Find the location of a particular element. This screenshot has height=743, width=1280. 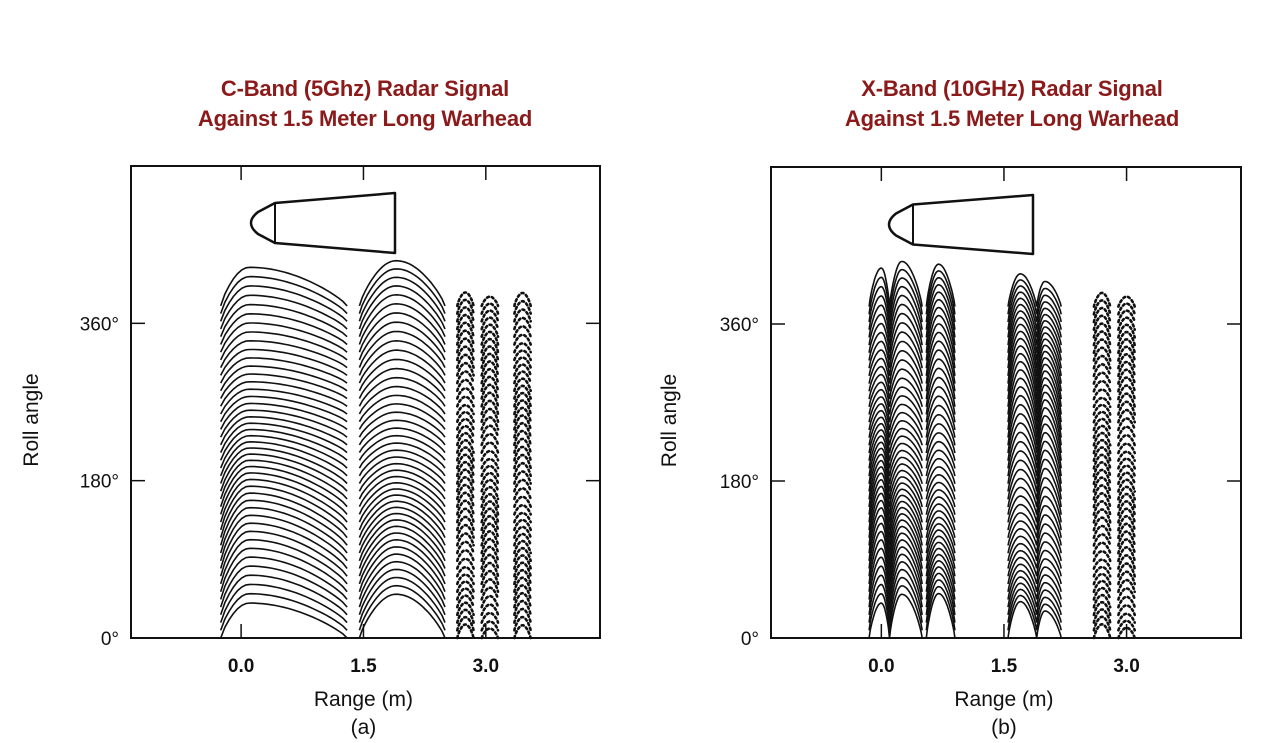

chart-a-title-line-2: Against 1.5 Meter Long Warhead is located at coordinates (365, 118).